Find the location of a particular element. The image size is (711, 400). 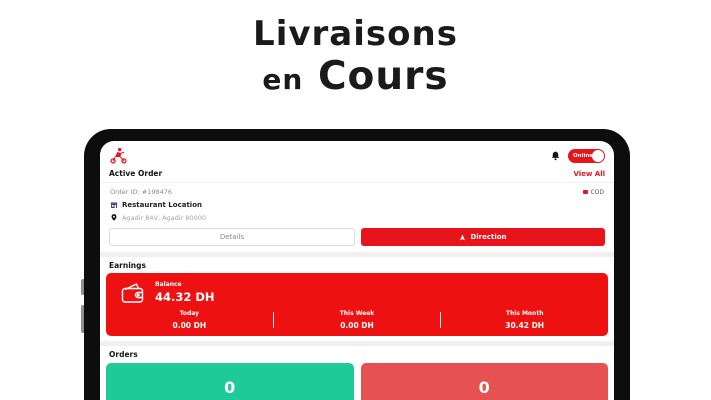

view-all-link: View All is located at coordinates (589, 173).